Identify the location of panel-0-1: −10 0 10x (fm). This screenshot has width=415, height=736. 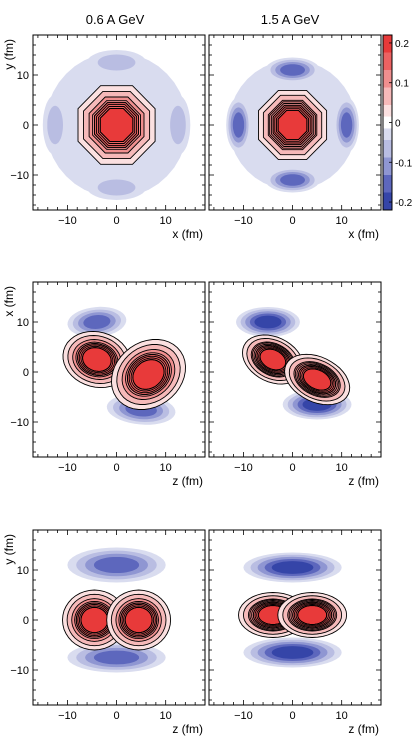
(295, 137).